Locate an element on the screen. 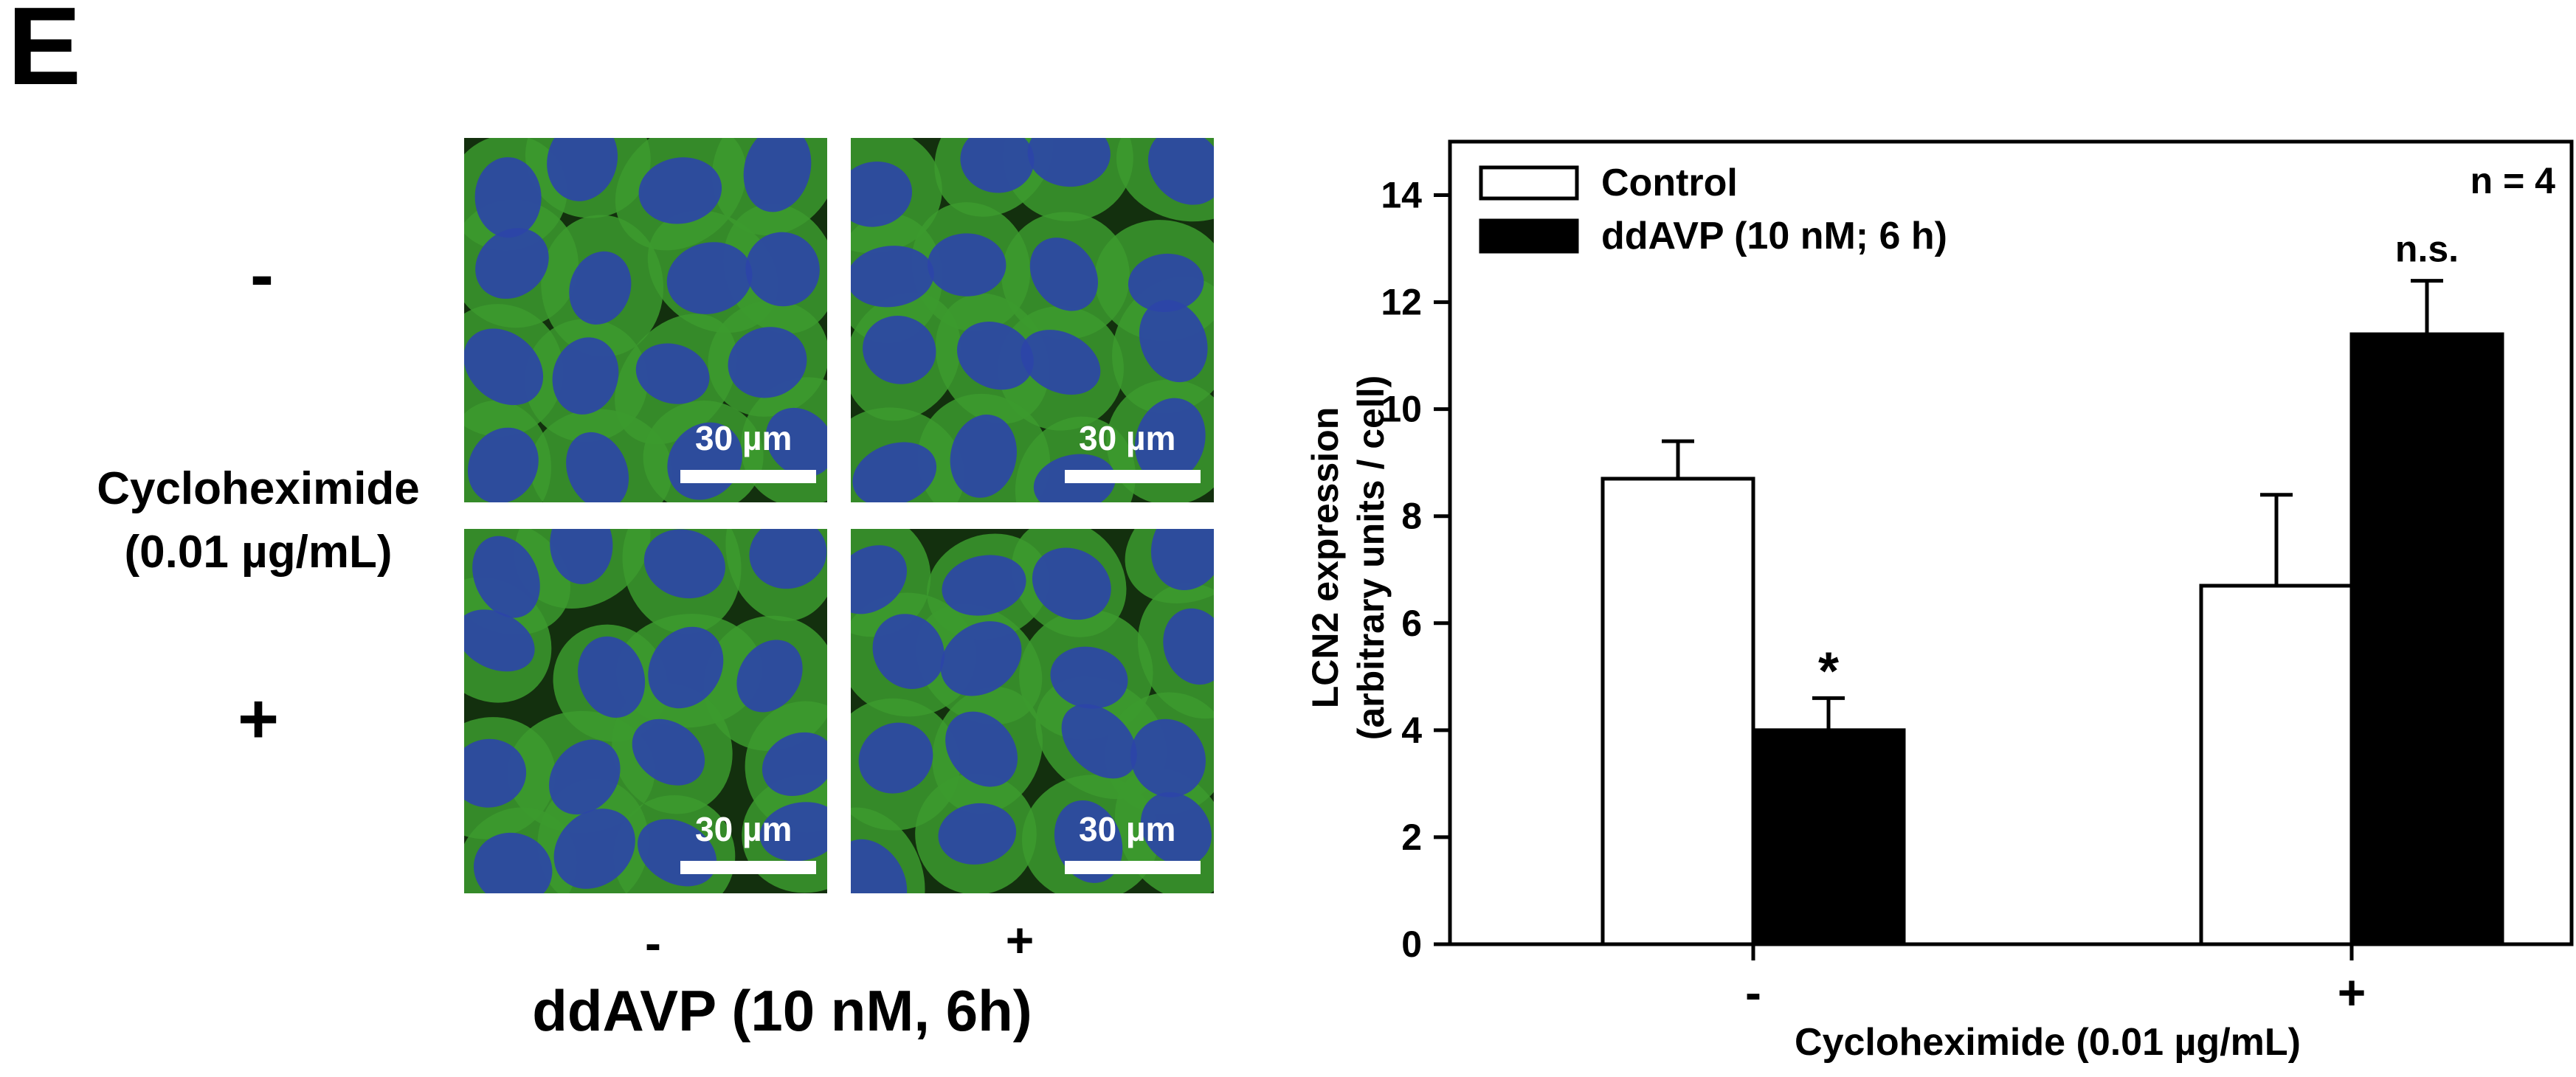  y-tick-label: 10 is located at coordinates (1401, 409).